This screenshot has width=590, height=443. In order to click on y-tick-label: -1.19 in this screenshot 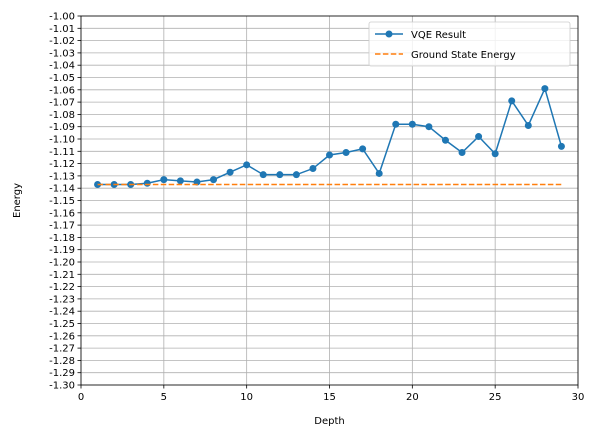, I will do `click(62, 250)`.